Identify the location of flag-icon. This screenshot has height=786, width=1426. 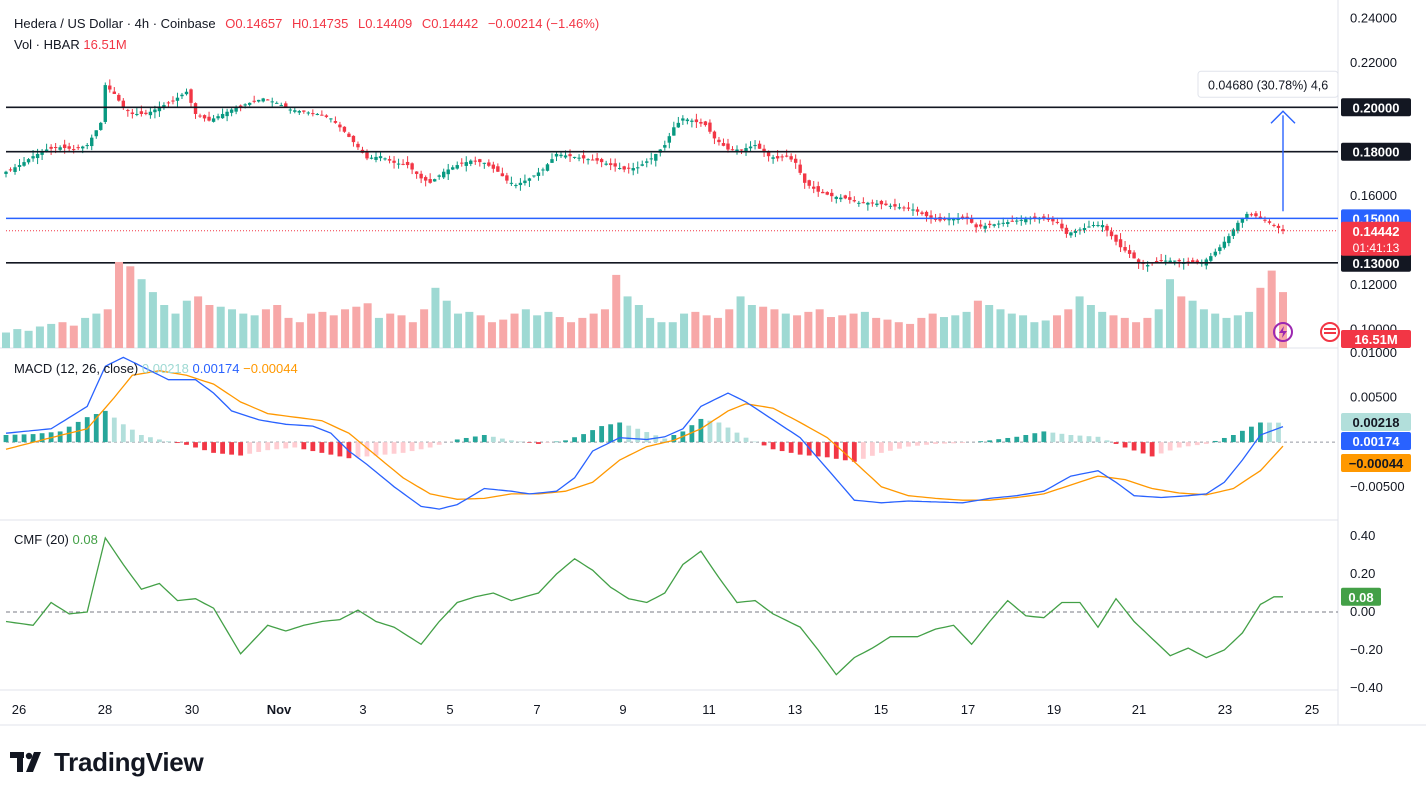
(1330, 332).